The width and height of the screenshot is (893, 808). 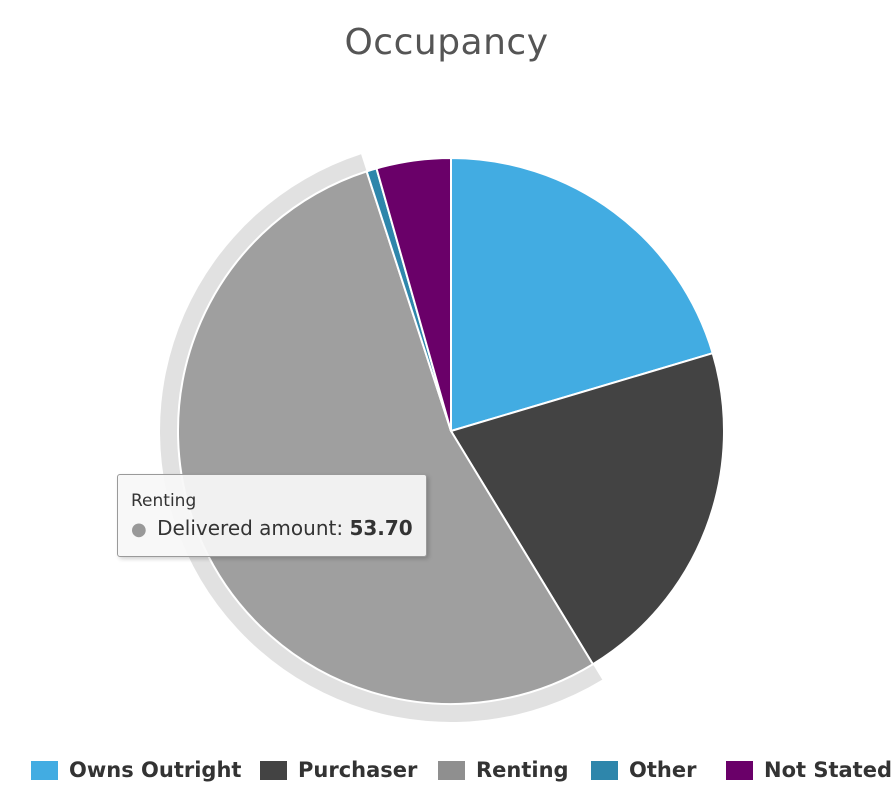 I want to click on legend-item-purchaser: Purchaser, so click(x=338, y=770).